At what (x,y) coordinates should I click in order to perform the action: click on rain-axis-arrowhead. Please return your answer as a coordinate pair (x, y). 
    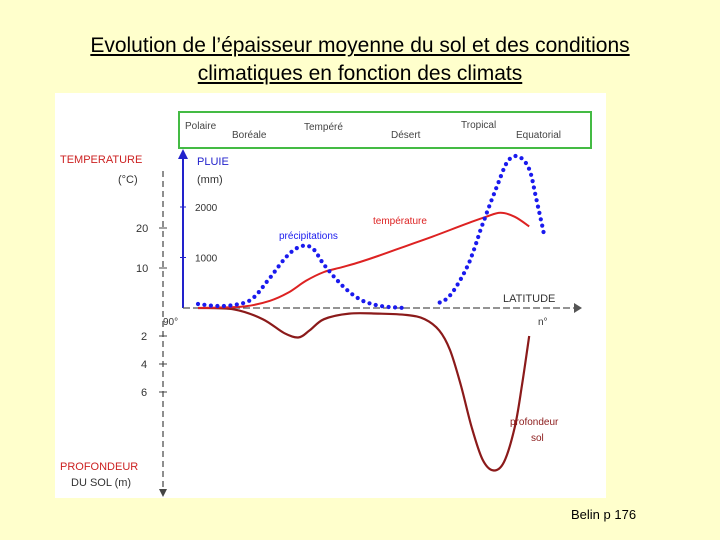
    Looking at the image, I should click on (183, 154).